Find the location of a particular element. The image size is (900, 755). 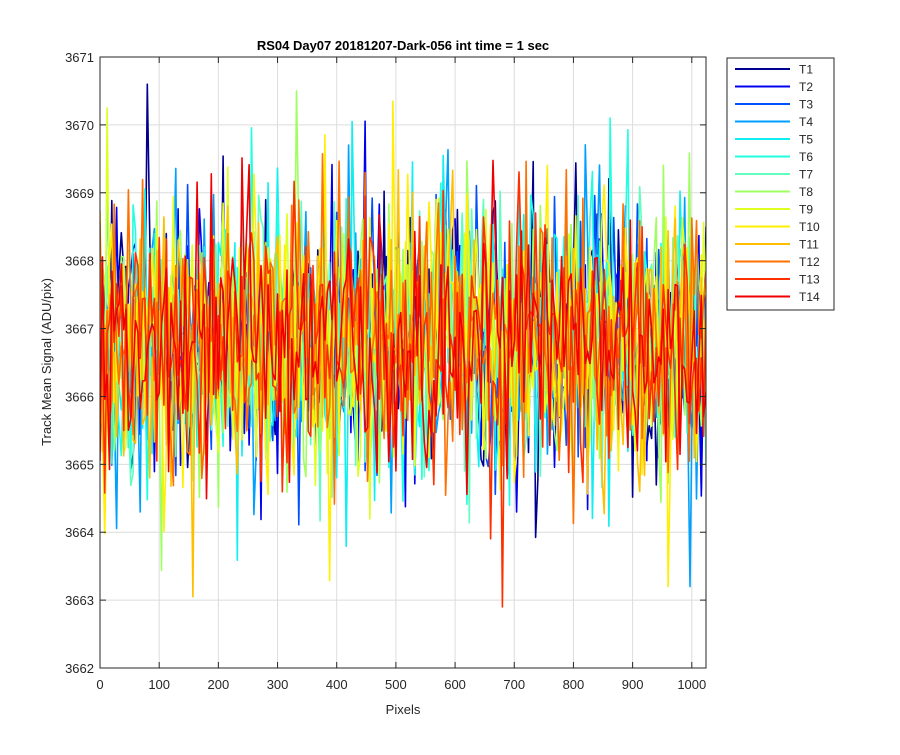

legend-label: T12 is located at coordinates (809, 262).